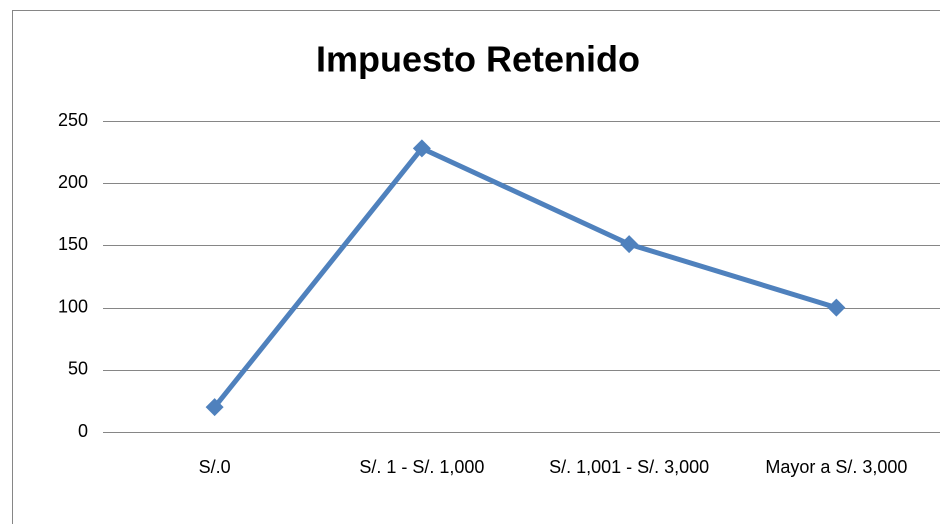 Image resolution: width=940 pixels, height=524 pixels. I want to click on x-tick-label: S/. 1 - S/. 1,000, so click(422, 467).